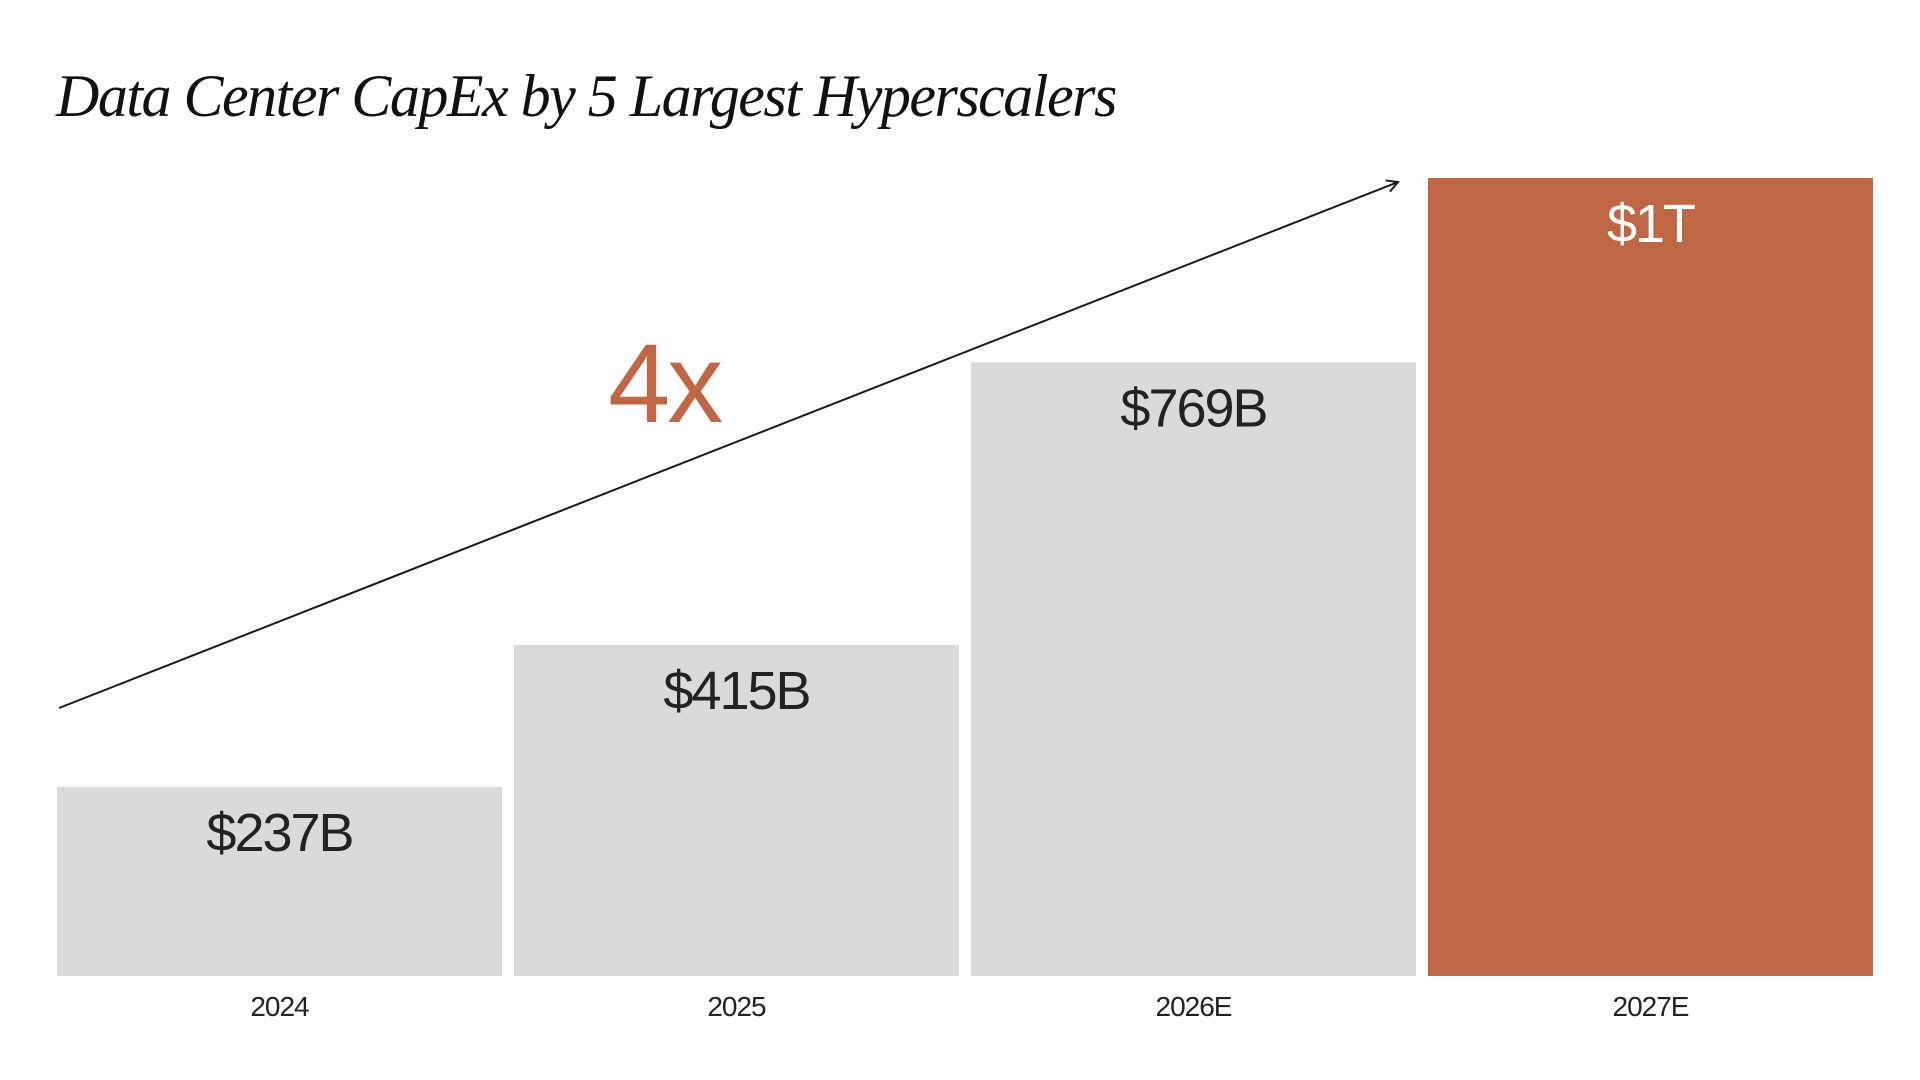 The width and height of the screenshot is (1920, 1080). What do you see at coordinates (279, 1006) in the screenshot?
I see `x-tick-label: 2024` at bounding box center [279, 1006].